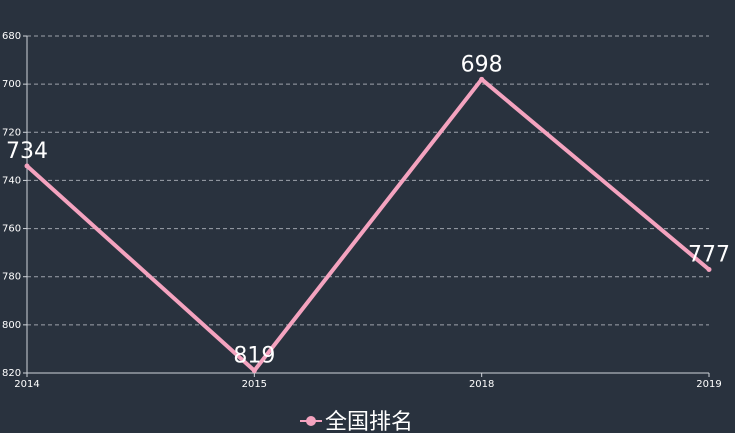  What do you see at coordinates (11, 84) in the screenshot?
I see `y-tick-label: 700` at bounding box center [11, 84].